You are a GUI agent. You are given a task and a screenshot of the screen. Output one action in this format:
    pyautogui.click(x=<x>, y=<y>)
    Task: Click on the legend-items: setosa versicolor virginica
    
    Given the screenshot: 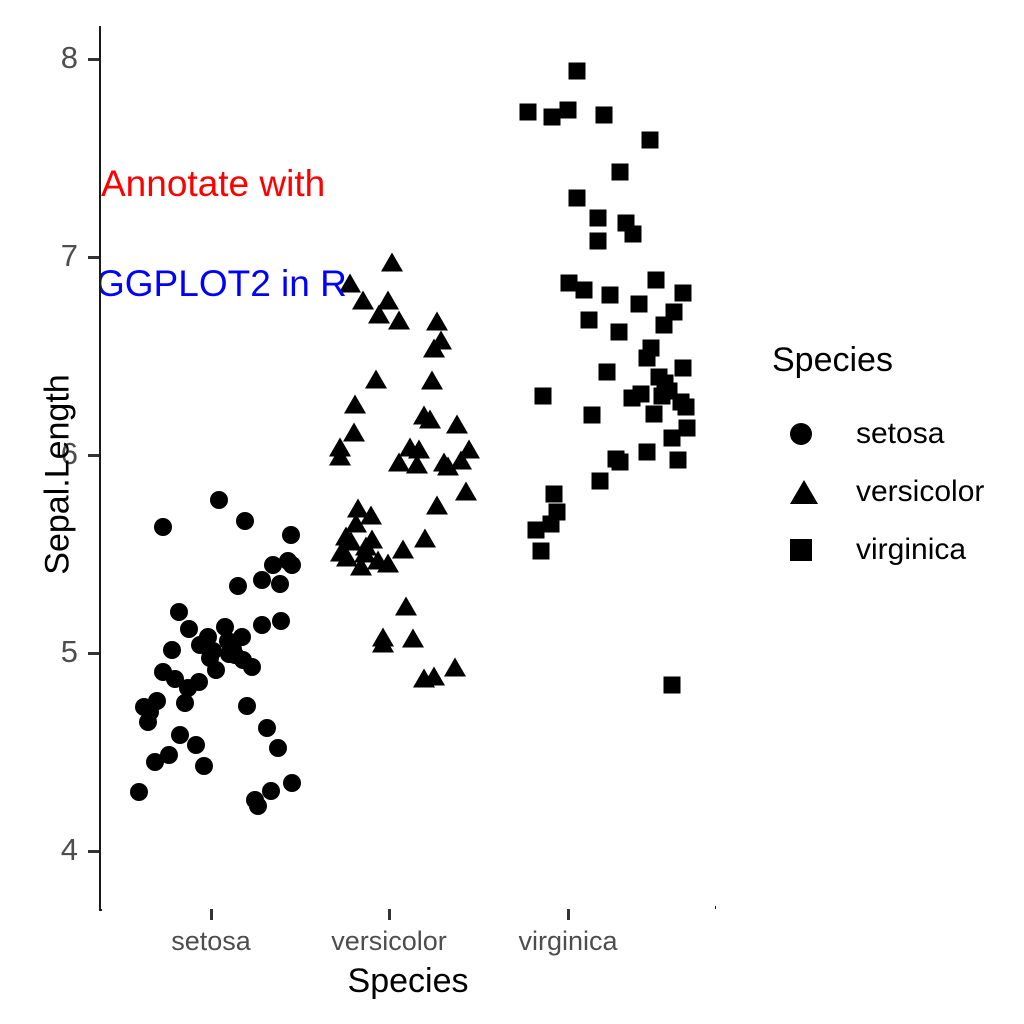 What is the action you would take?
    pyautogui.click(x=893, y=492)
    